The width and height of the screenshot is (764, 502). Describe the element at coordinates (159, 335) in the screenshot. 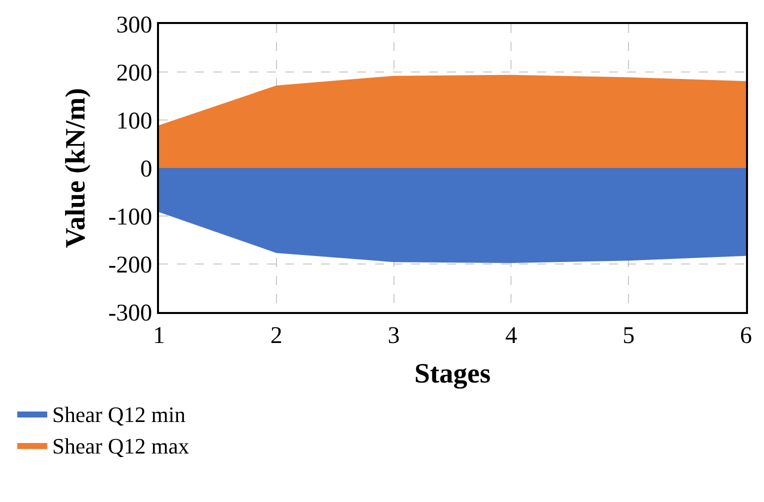

I see `x-tick-label: 1` at that location.